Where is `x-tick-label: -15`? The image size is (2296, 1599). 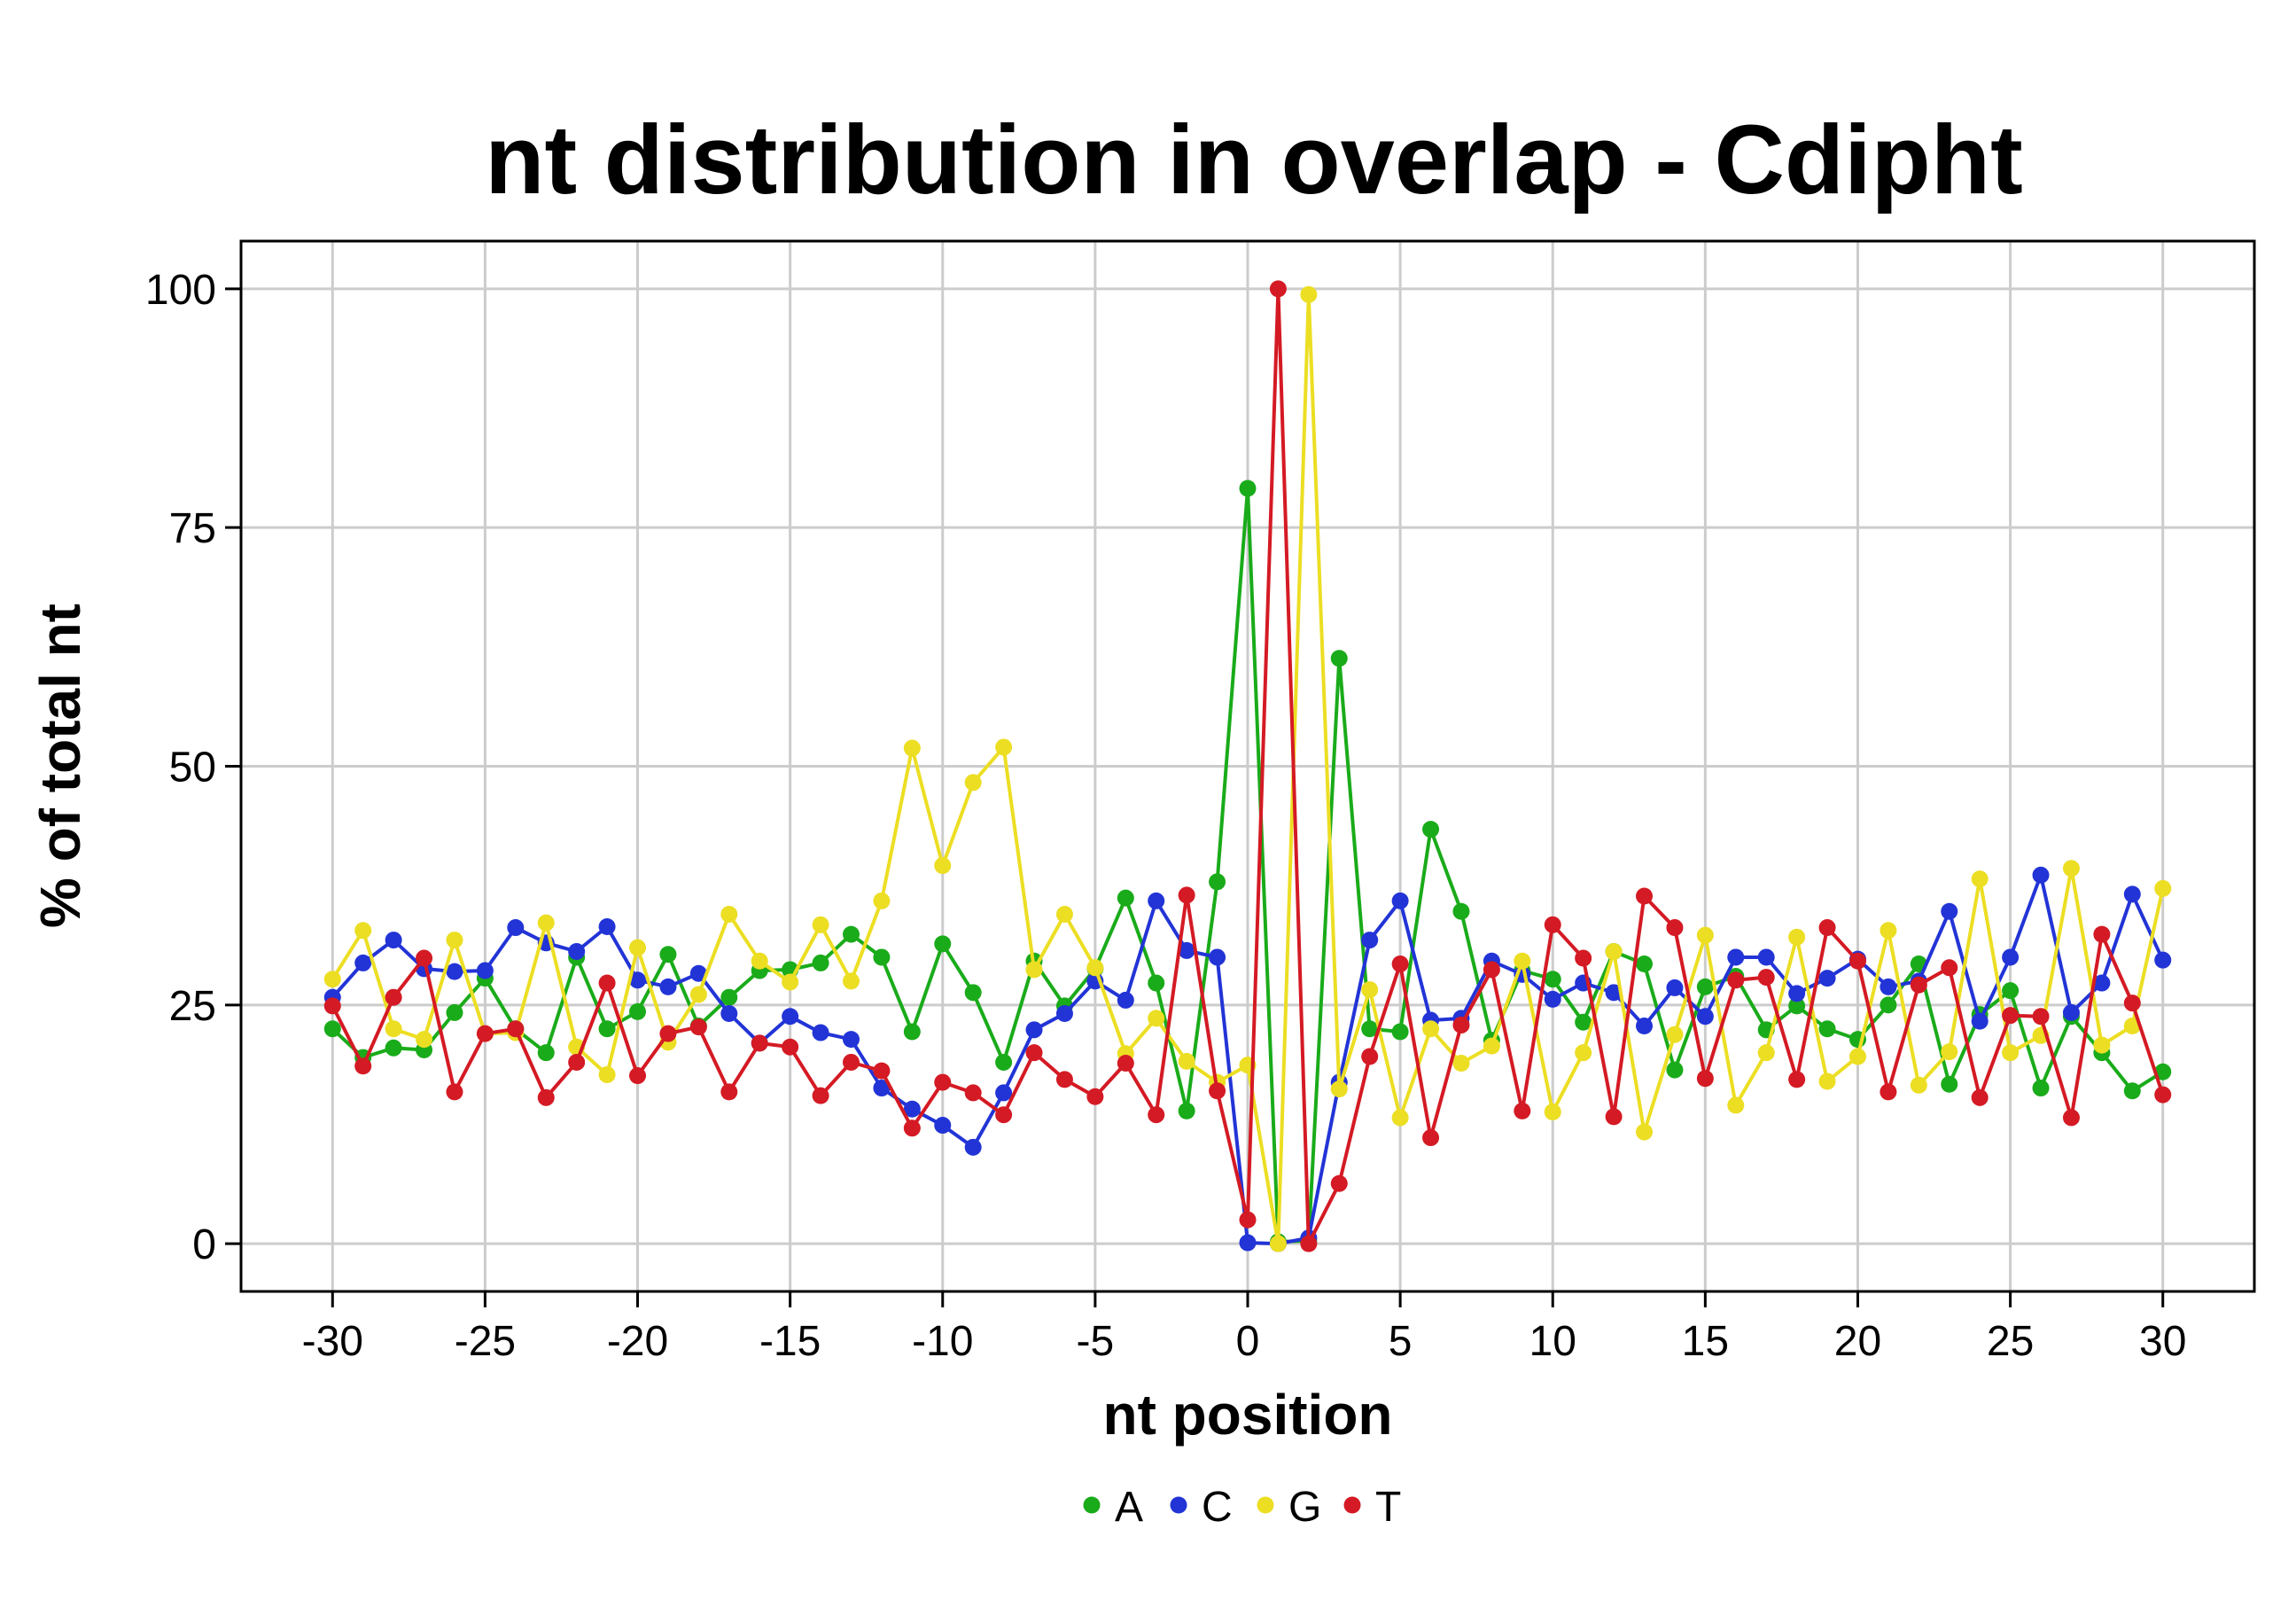 x-tick-label: -15 is located at coordinates (790, 1341).